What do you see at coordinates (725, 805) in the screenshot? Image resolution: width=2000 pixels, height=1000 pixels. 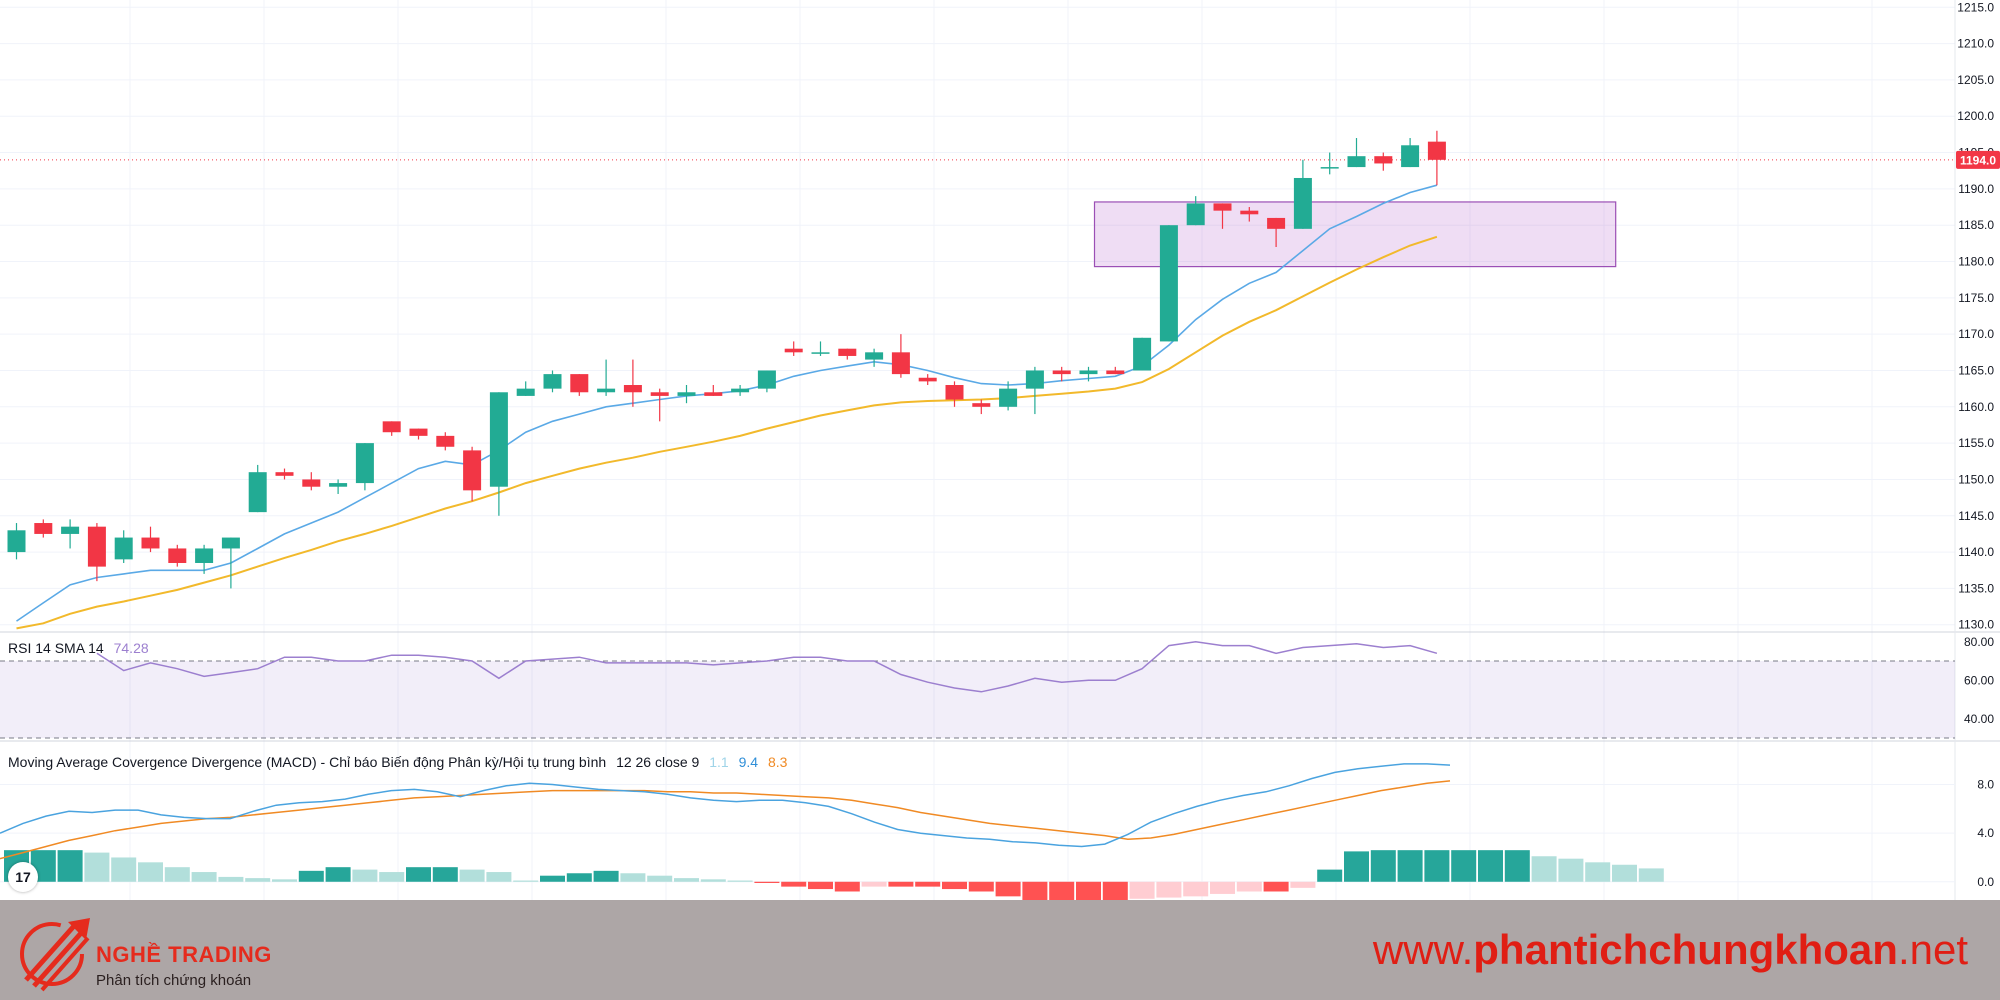 I see `macd-line` at bounding box center [725, 805].